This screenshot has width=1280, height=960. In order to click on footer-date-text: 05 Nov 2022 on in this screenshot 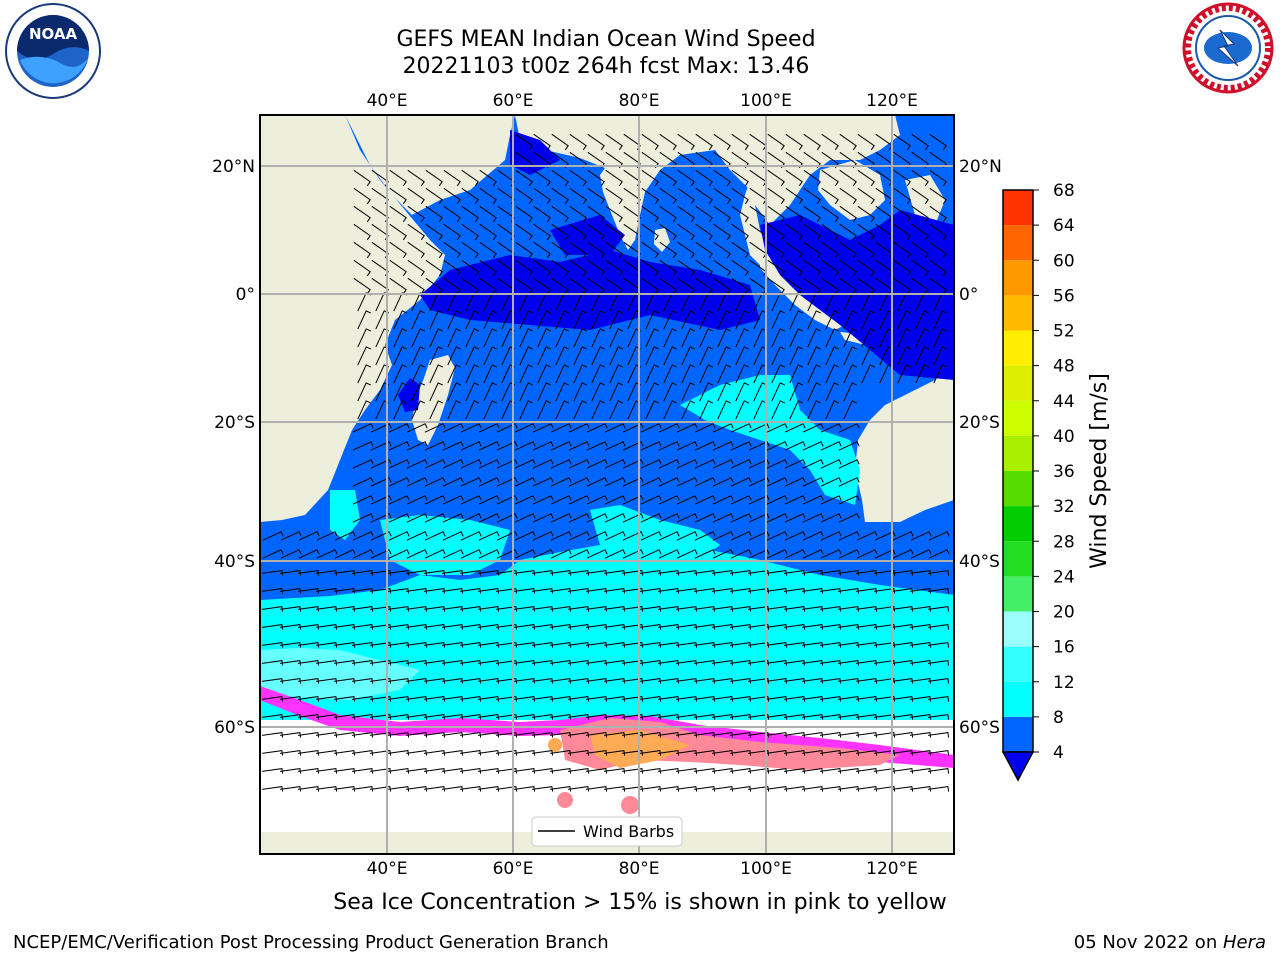, I will do `click(1148, 942)`.